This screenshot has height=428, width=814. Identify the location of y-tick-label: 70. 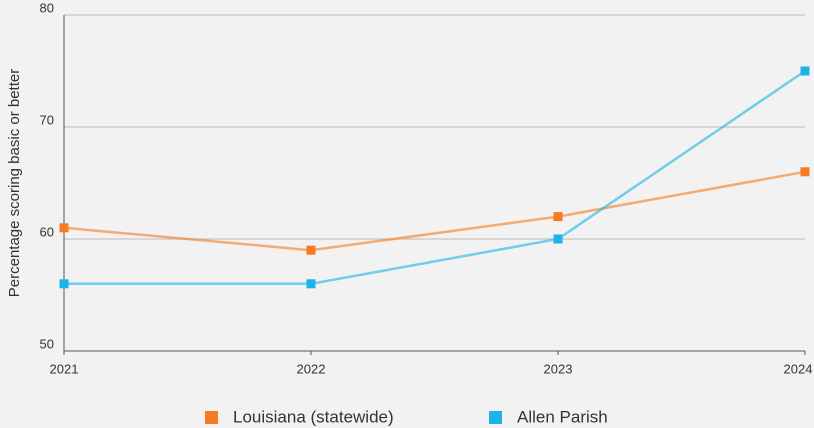
(47, 119).